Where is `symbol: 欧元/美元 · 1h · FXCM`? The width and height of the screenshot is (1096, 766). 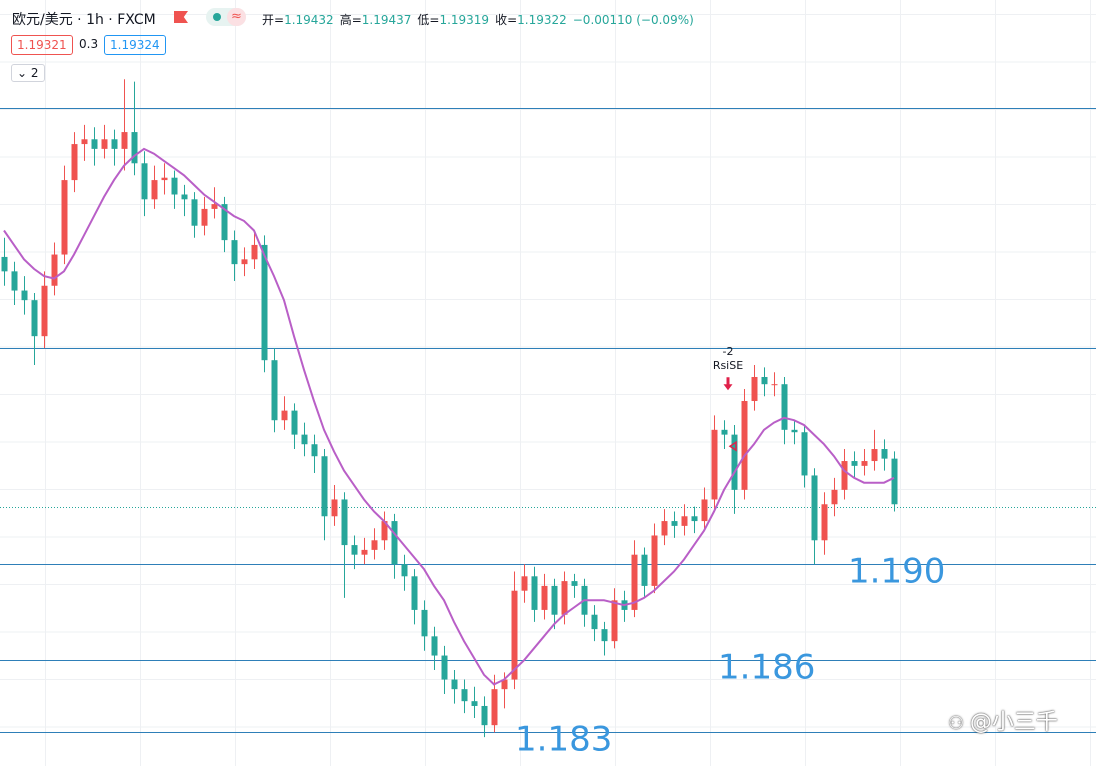
symbol: 欧元/美元 · 1h · FXCM is located at coordinates (84, 20).